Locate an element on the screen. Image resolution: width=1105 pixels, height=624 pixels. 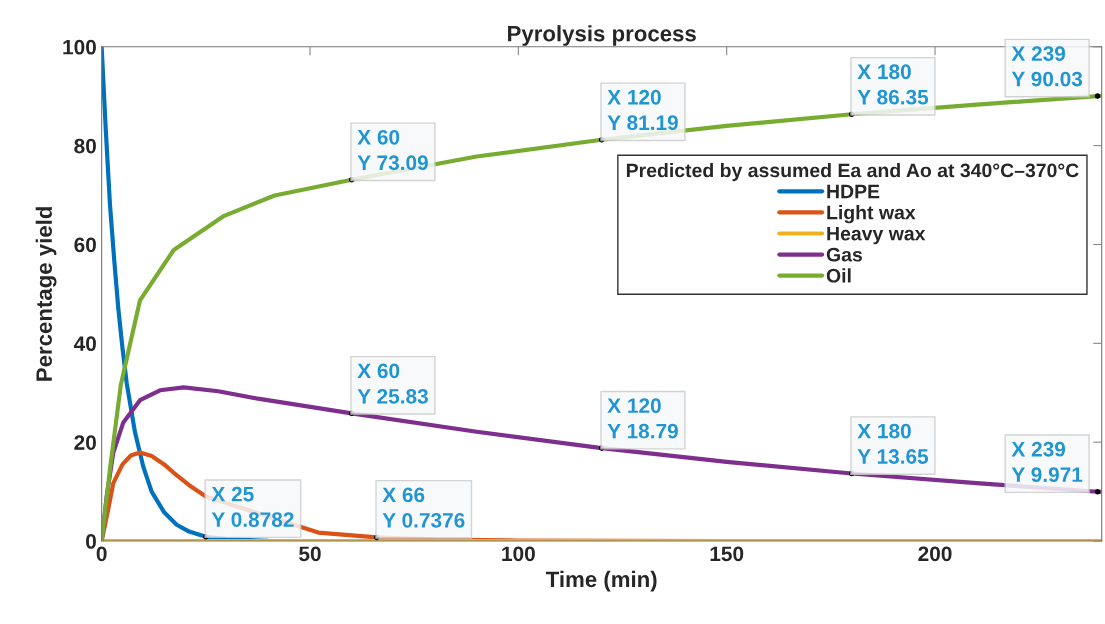
x-tick-label: 0 is located at coordinates (101, 554).